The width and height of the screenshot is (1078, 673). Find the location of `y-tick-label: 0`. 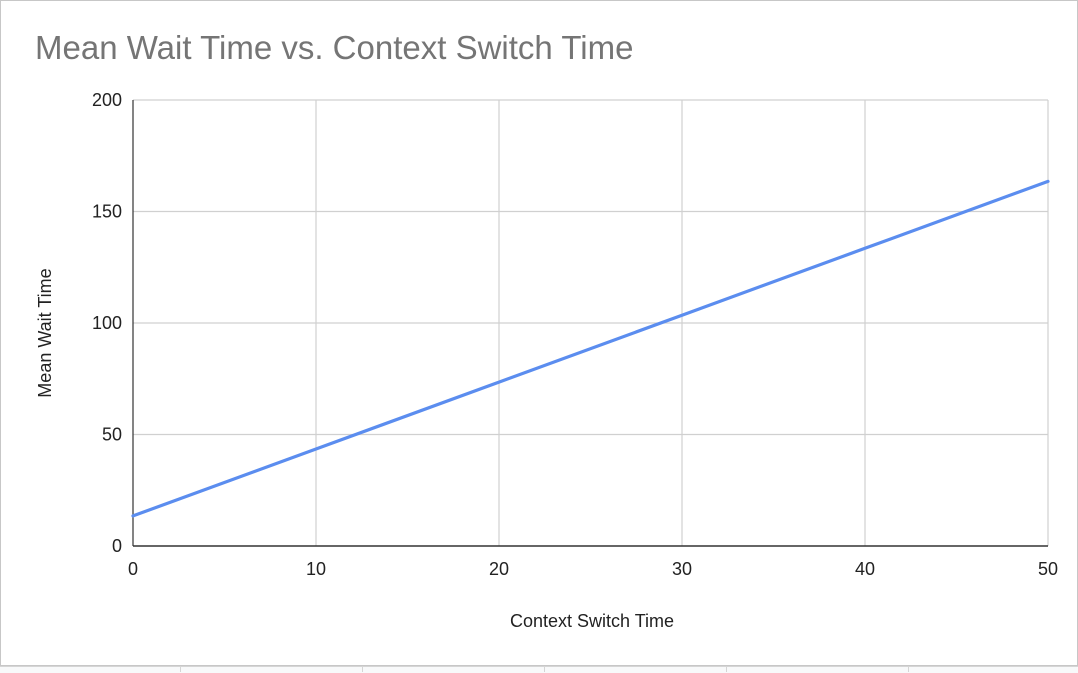

y-tick-label: 0 is located at coordinates (117, 546).